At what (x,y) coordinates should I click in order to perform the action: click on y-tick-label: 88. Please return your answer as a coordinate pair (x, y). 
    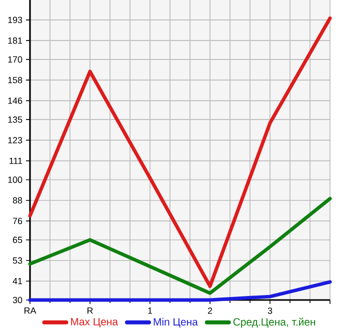
    Looking at the image, I should click on (17, 200).